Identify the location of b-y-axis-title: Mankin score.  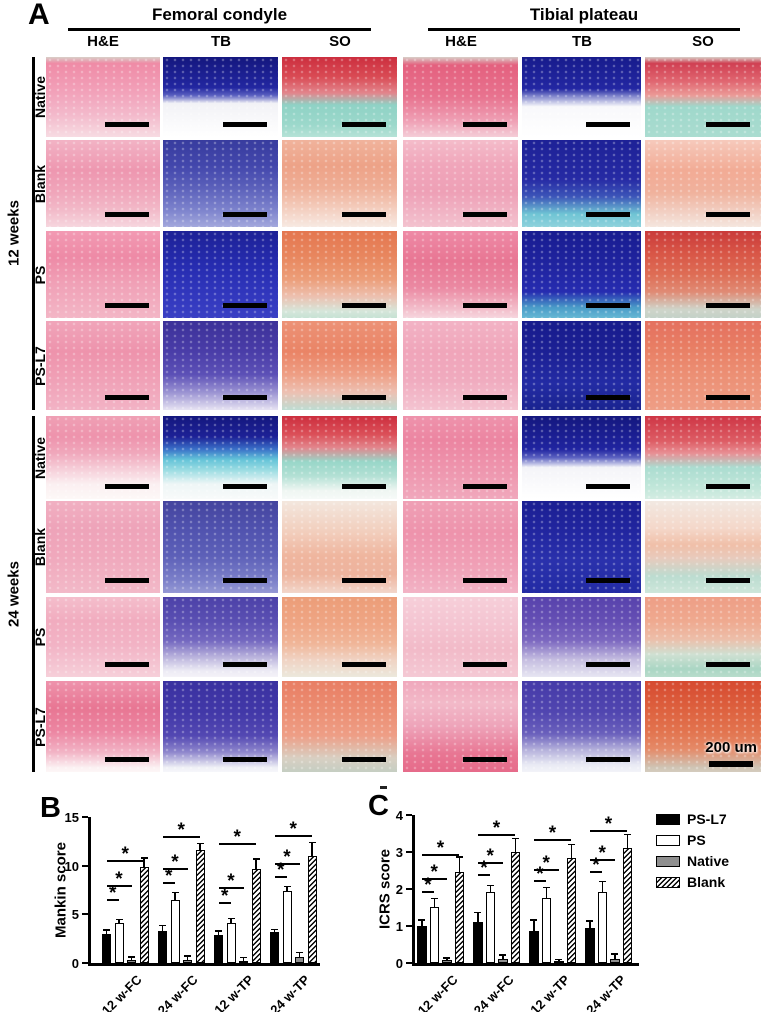
(61, 890).